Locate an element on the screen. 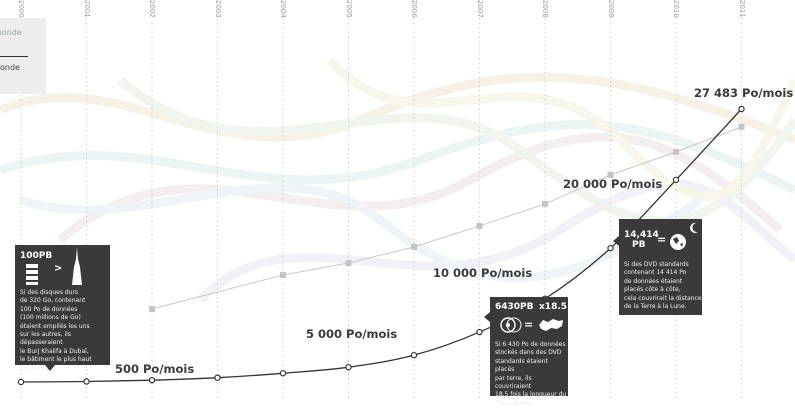 The height and width of the screenshot is (408, 795). annotation-10000: 10 000 Po/mois is located at coordinates (483, 273).